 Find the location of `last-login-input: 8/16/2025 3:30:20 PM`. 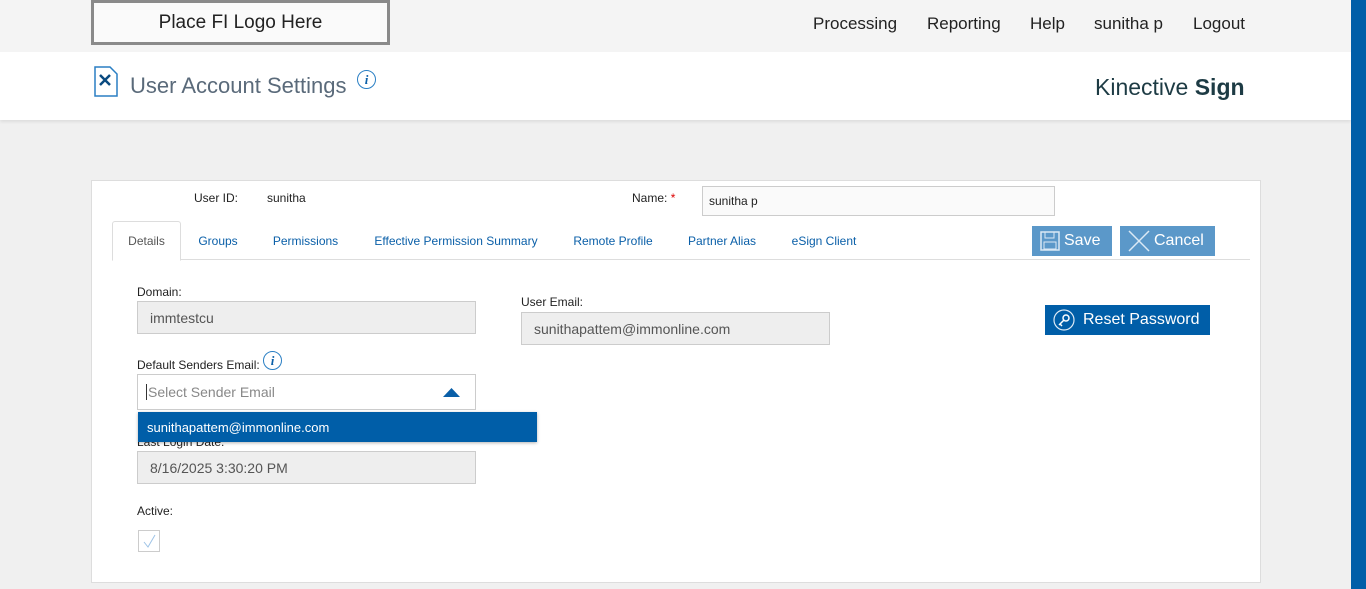

last-login-input: 8/16/2025 3:30:20 PM is located at coordinates (306, 467).